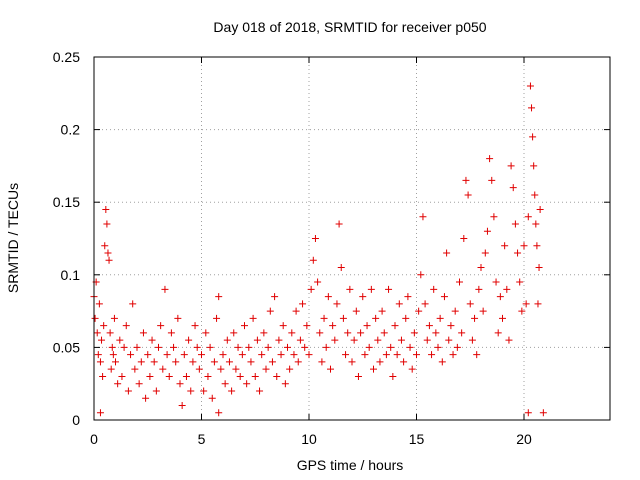 This screenshot has width=640, height=480. Describe the element at coordinates (71, 275) in the screenshot. I see `y-tick-label: 0.1` at that location.